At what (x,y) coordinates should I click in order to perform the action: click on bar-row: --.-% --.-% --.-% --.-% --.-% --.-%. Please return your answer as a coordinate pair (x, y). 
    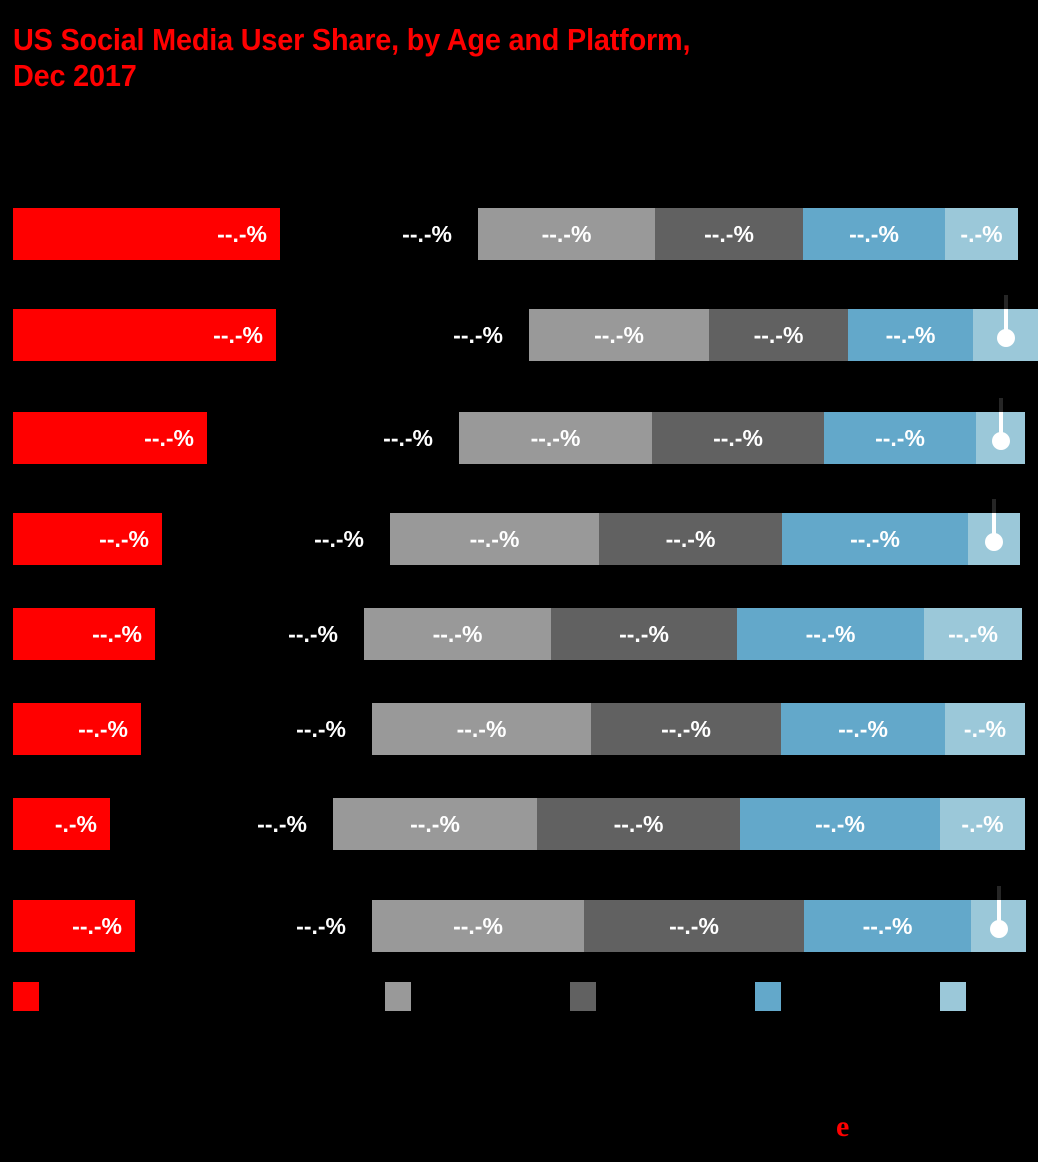
    Looking at the image, I should click on (519, 634).